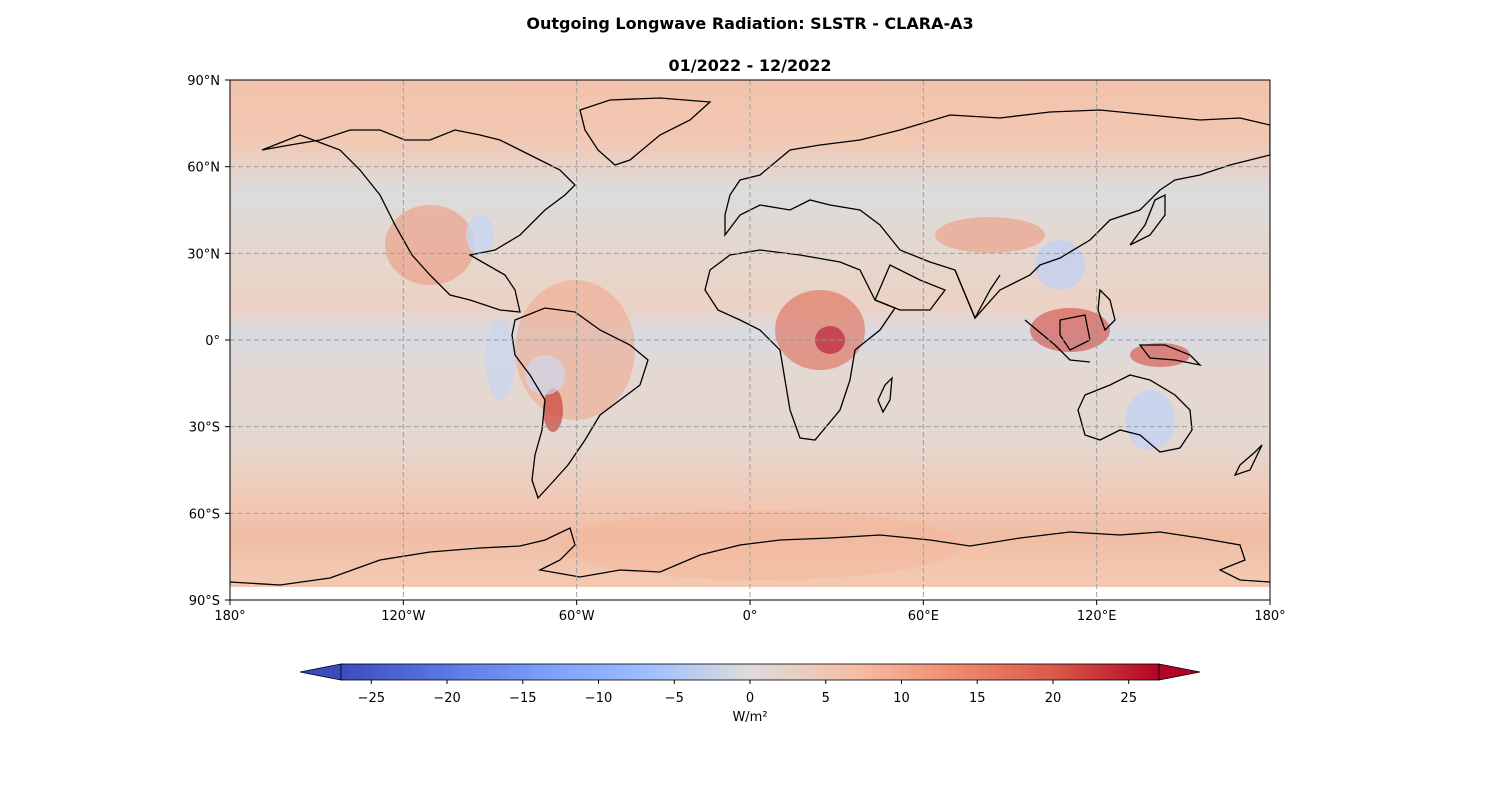  I want to click on colorbar-tick-label: 10, so click(901, 698).